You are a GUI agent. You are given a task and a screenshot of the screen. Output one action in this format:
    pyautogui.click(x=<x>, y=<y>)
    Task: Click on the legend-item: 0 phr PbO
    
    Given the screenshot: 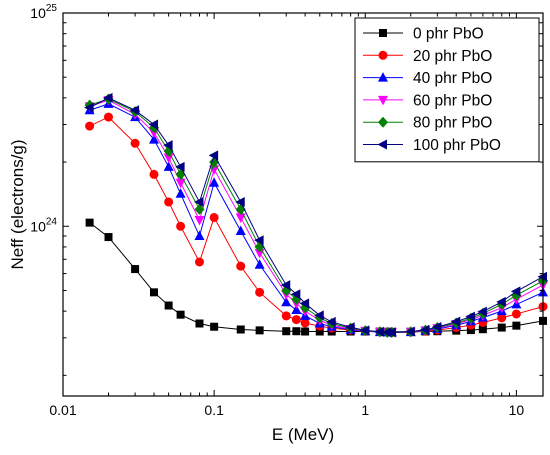 What is the action you would take?
    pyautogui.click(x=423, y=34)
    